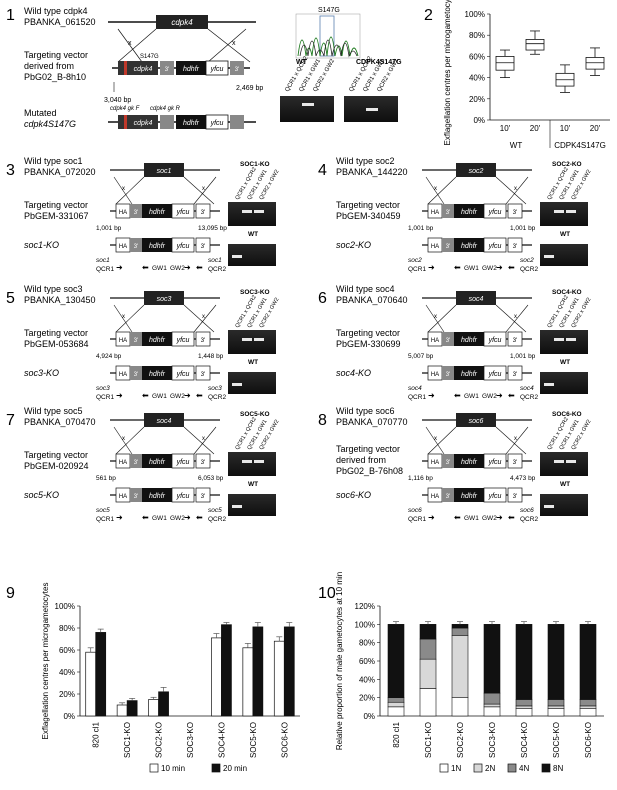 The image size is (617, 790). Describe the element at coordinates (353, 373) in the screenshot. I see `ko-label: soc4-KO` at that location.